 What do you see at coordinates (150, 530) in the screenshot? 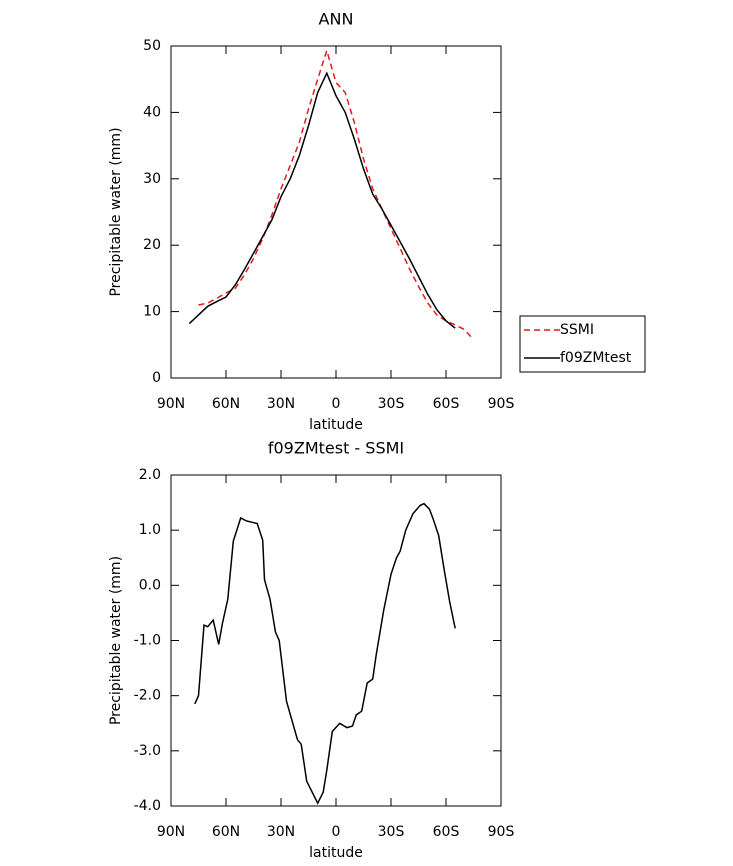
I see `y-tick-label: 1.0` at bounding box center [150, 530].